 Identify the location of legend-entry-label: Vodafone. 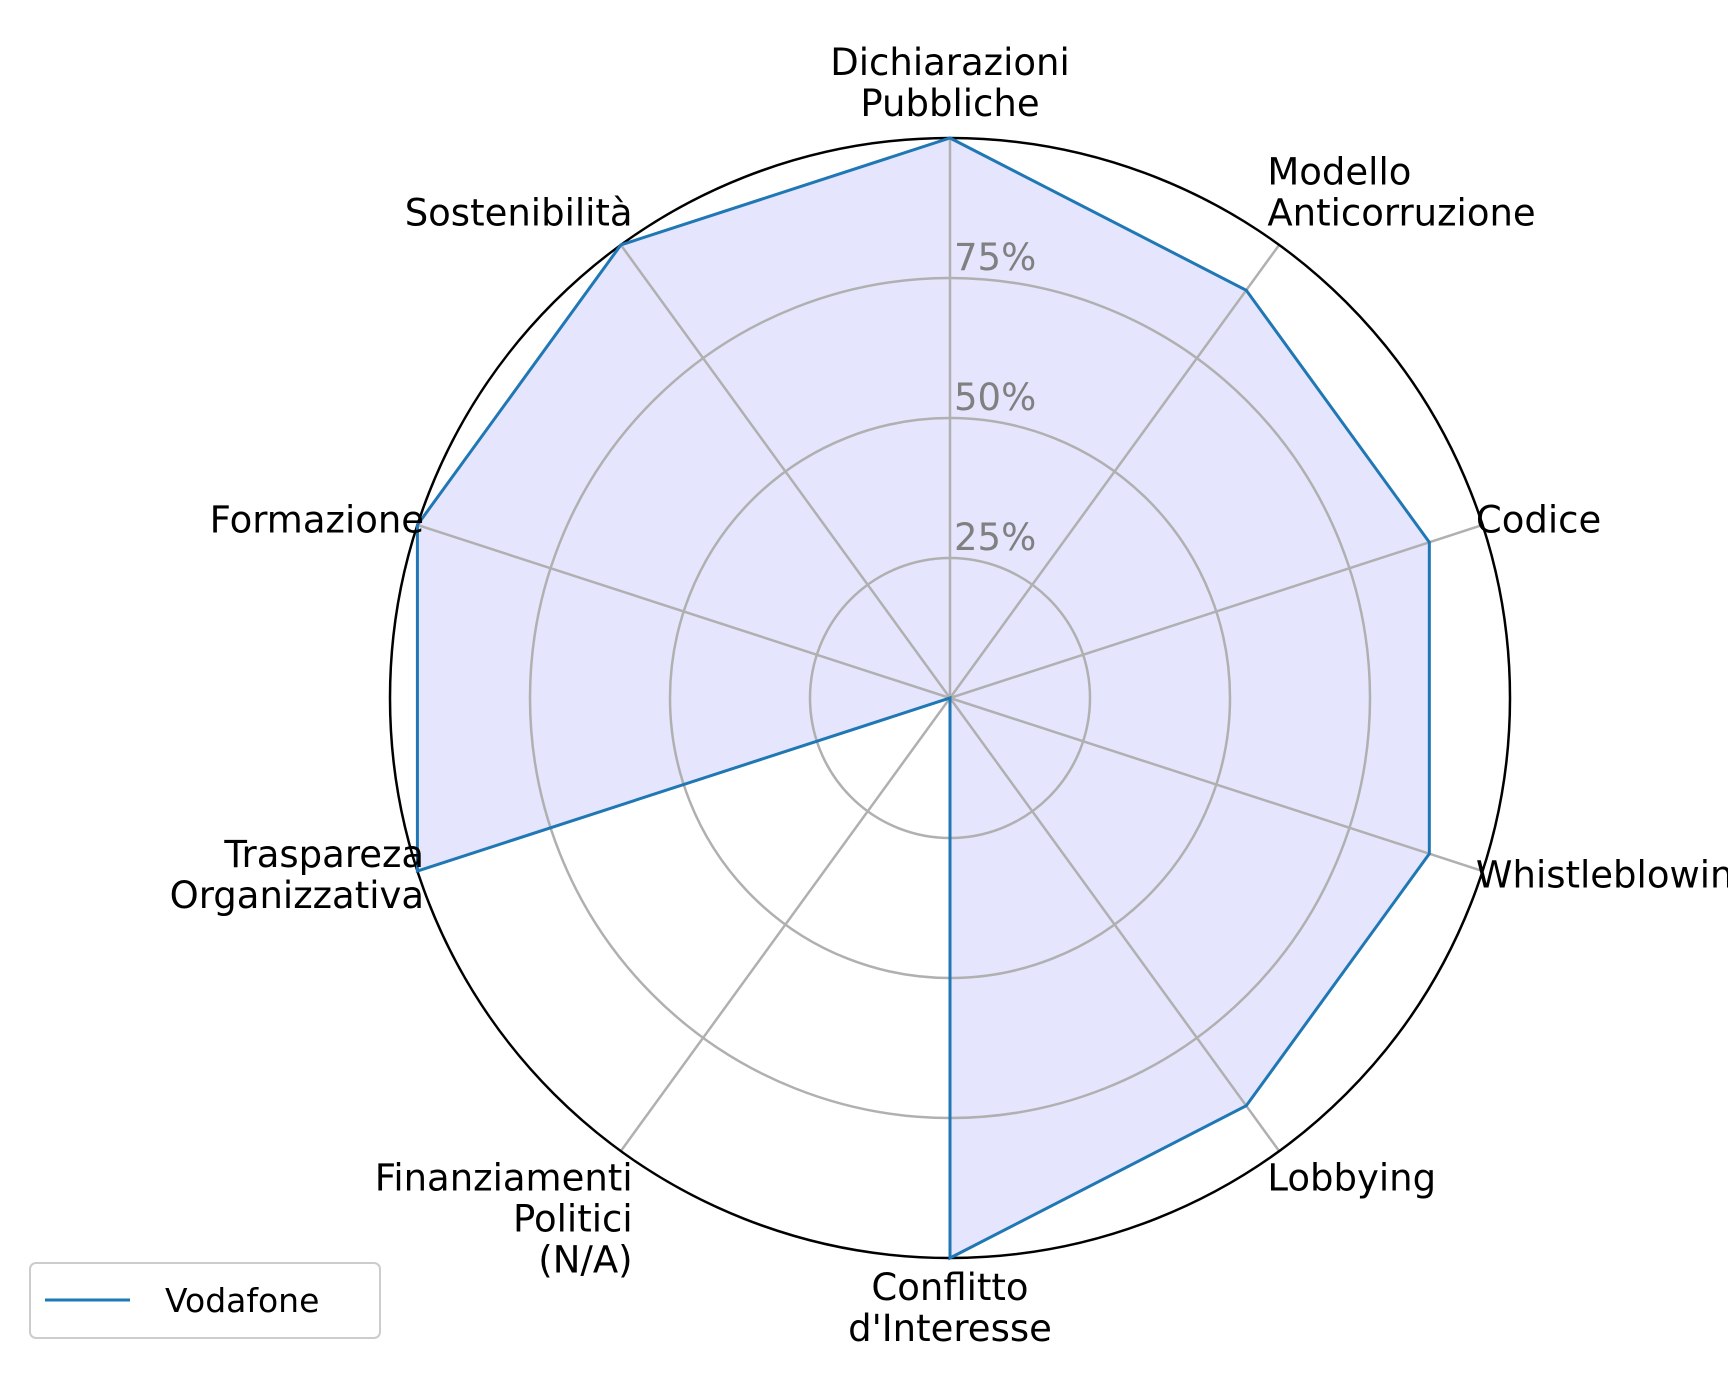
(242, 1300).